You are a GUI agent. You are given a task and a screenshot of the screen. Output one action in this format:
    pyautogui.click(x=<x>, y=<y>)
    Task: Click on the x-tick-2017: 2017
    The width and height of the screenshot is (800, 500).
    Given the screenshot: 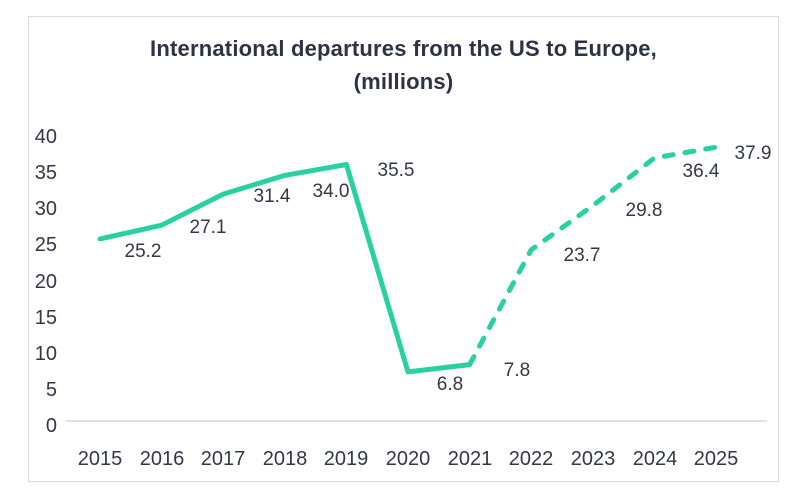 What is the action you would take?
    pyautogui.click(x=223, y=459)
    